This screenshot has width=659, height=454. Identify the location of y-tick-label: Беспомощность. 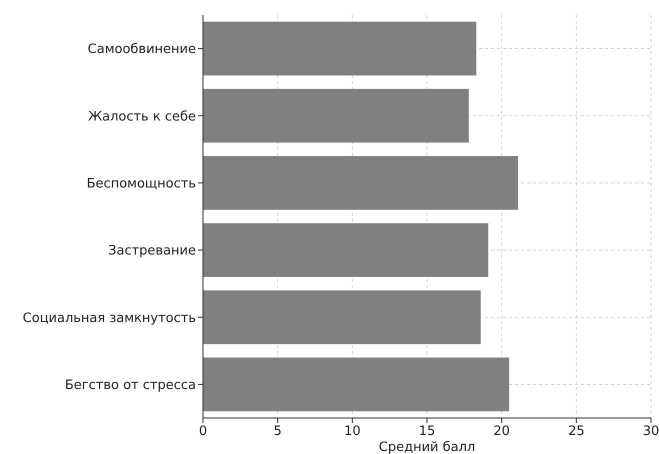
(141, 184).